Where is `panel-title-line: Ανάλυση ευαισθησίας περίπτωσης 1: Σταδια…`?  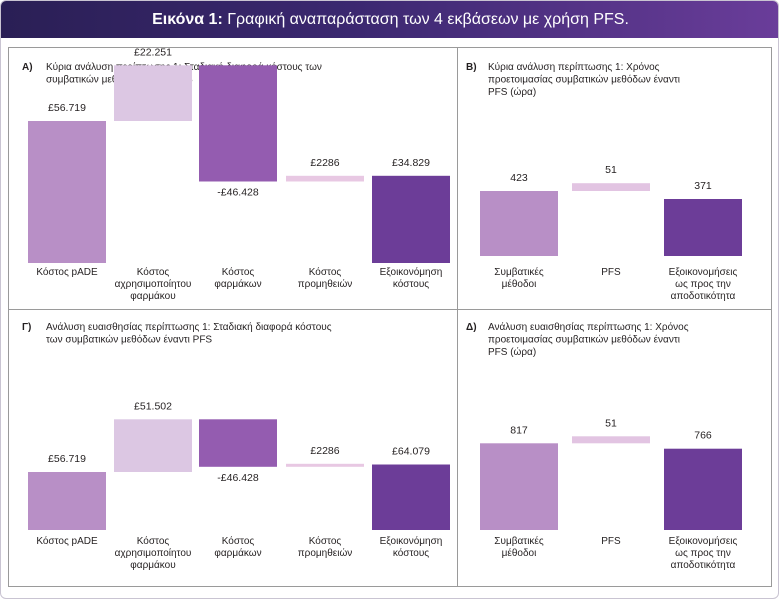 panel-title-line: Ανάλυση ευαισθησίας περίπτωσης 1: Σταδια… is located at coordinates (189, 327).